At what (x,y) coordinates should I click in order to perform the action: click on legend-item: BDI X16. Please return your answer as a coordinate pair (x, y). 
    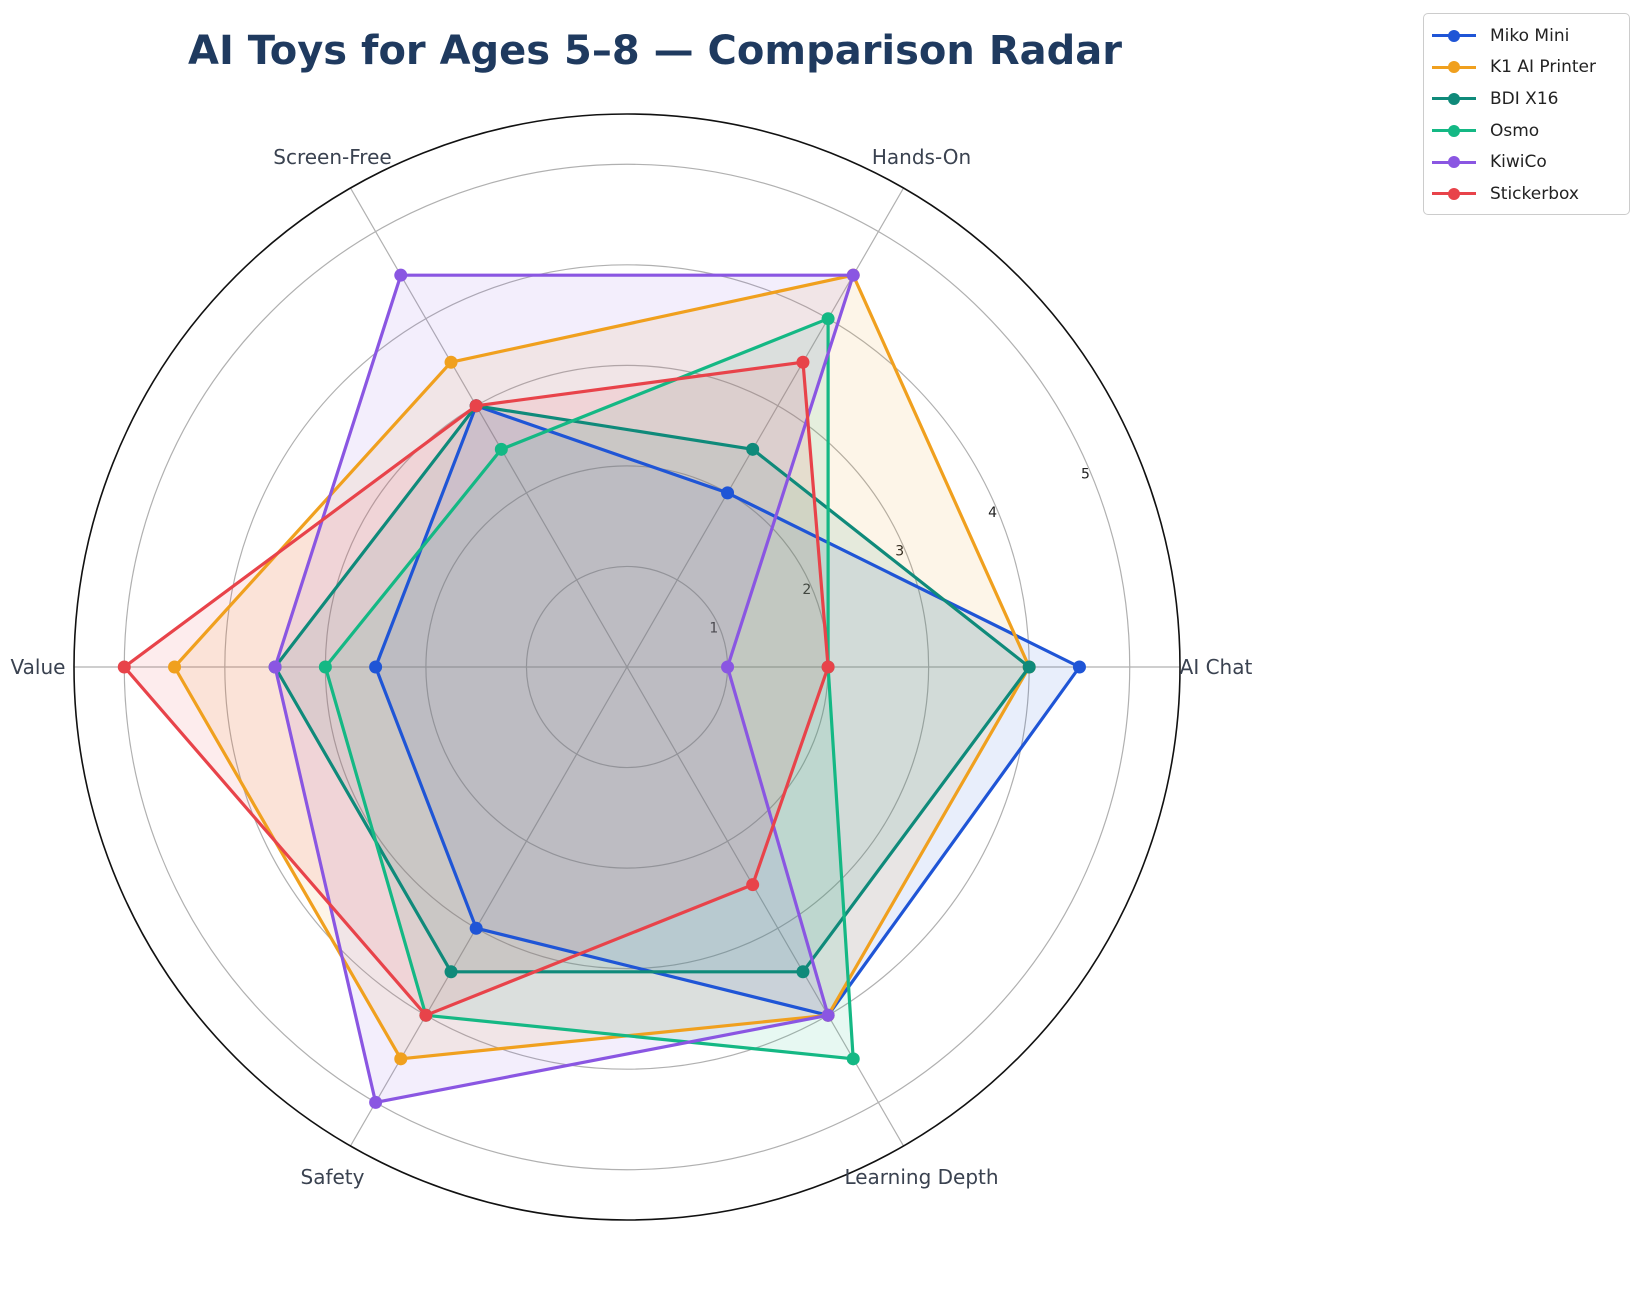
    Looking at the image, I should click on (1526, 99).